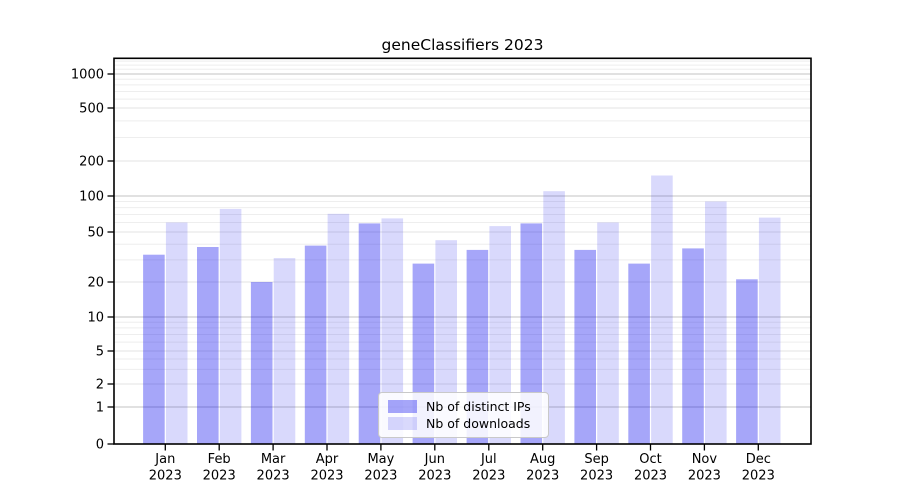  What do you see at coordinates (650, 459) in the screenshot?
I see `x-tick-label: Oct` at bounding box center [650, 459].